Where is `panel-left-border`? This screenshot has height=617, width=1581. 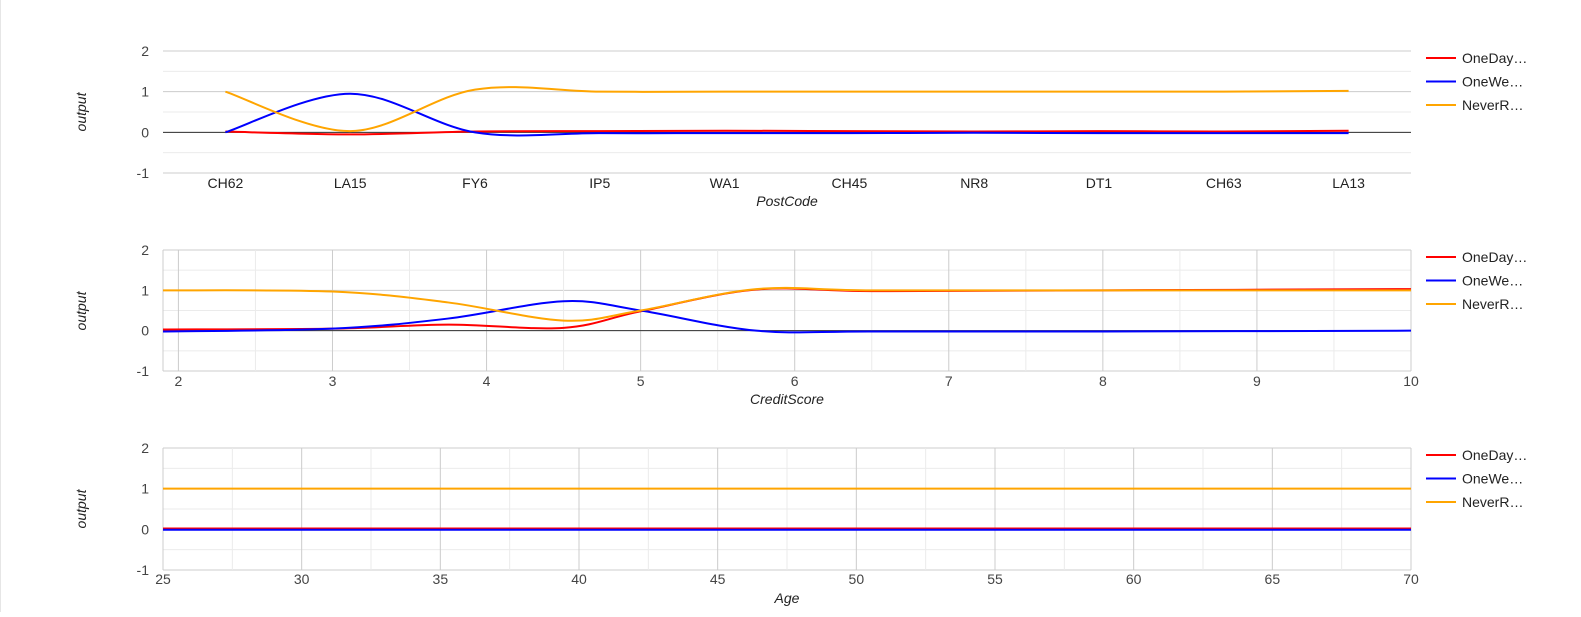
panel-left-border is located at coordinates (0, 306).